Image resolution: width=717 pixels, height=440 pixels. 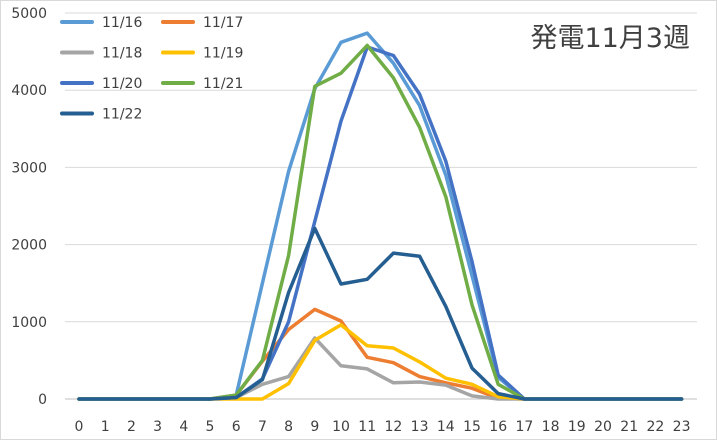 What do you see at coordinates (472, 427) in the screenshot?
I see `x-tick-label: 15` at bounding box center [472, 427].